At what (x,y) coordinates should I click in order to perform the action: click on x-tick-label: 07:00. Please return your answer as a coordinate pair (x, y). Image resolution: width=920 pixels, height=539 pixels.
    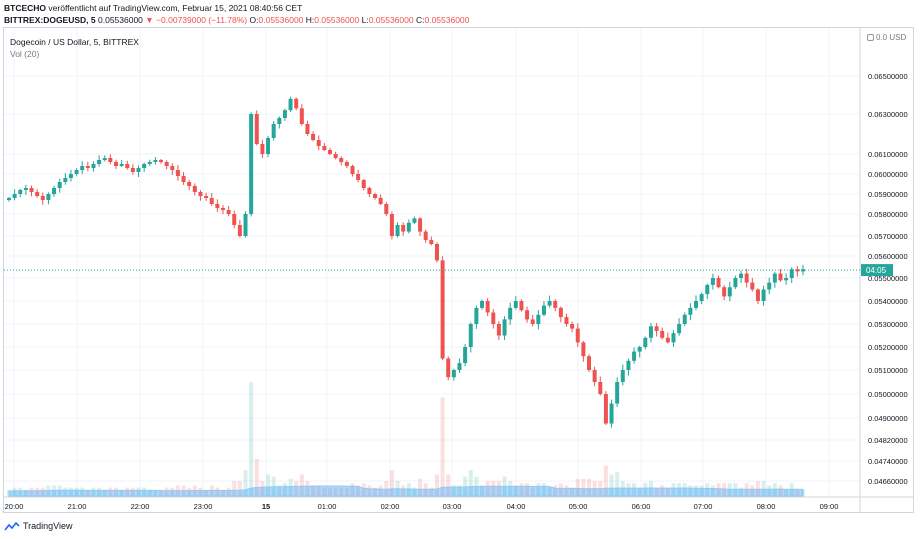
    Looking at the image, I should click on (703, 506).